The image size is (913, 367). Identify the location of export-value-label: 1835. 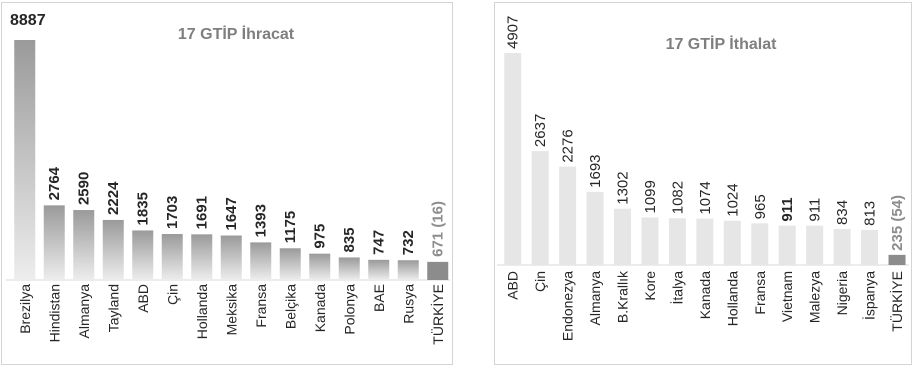
(143, 208).